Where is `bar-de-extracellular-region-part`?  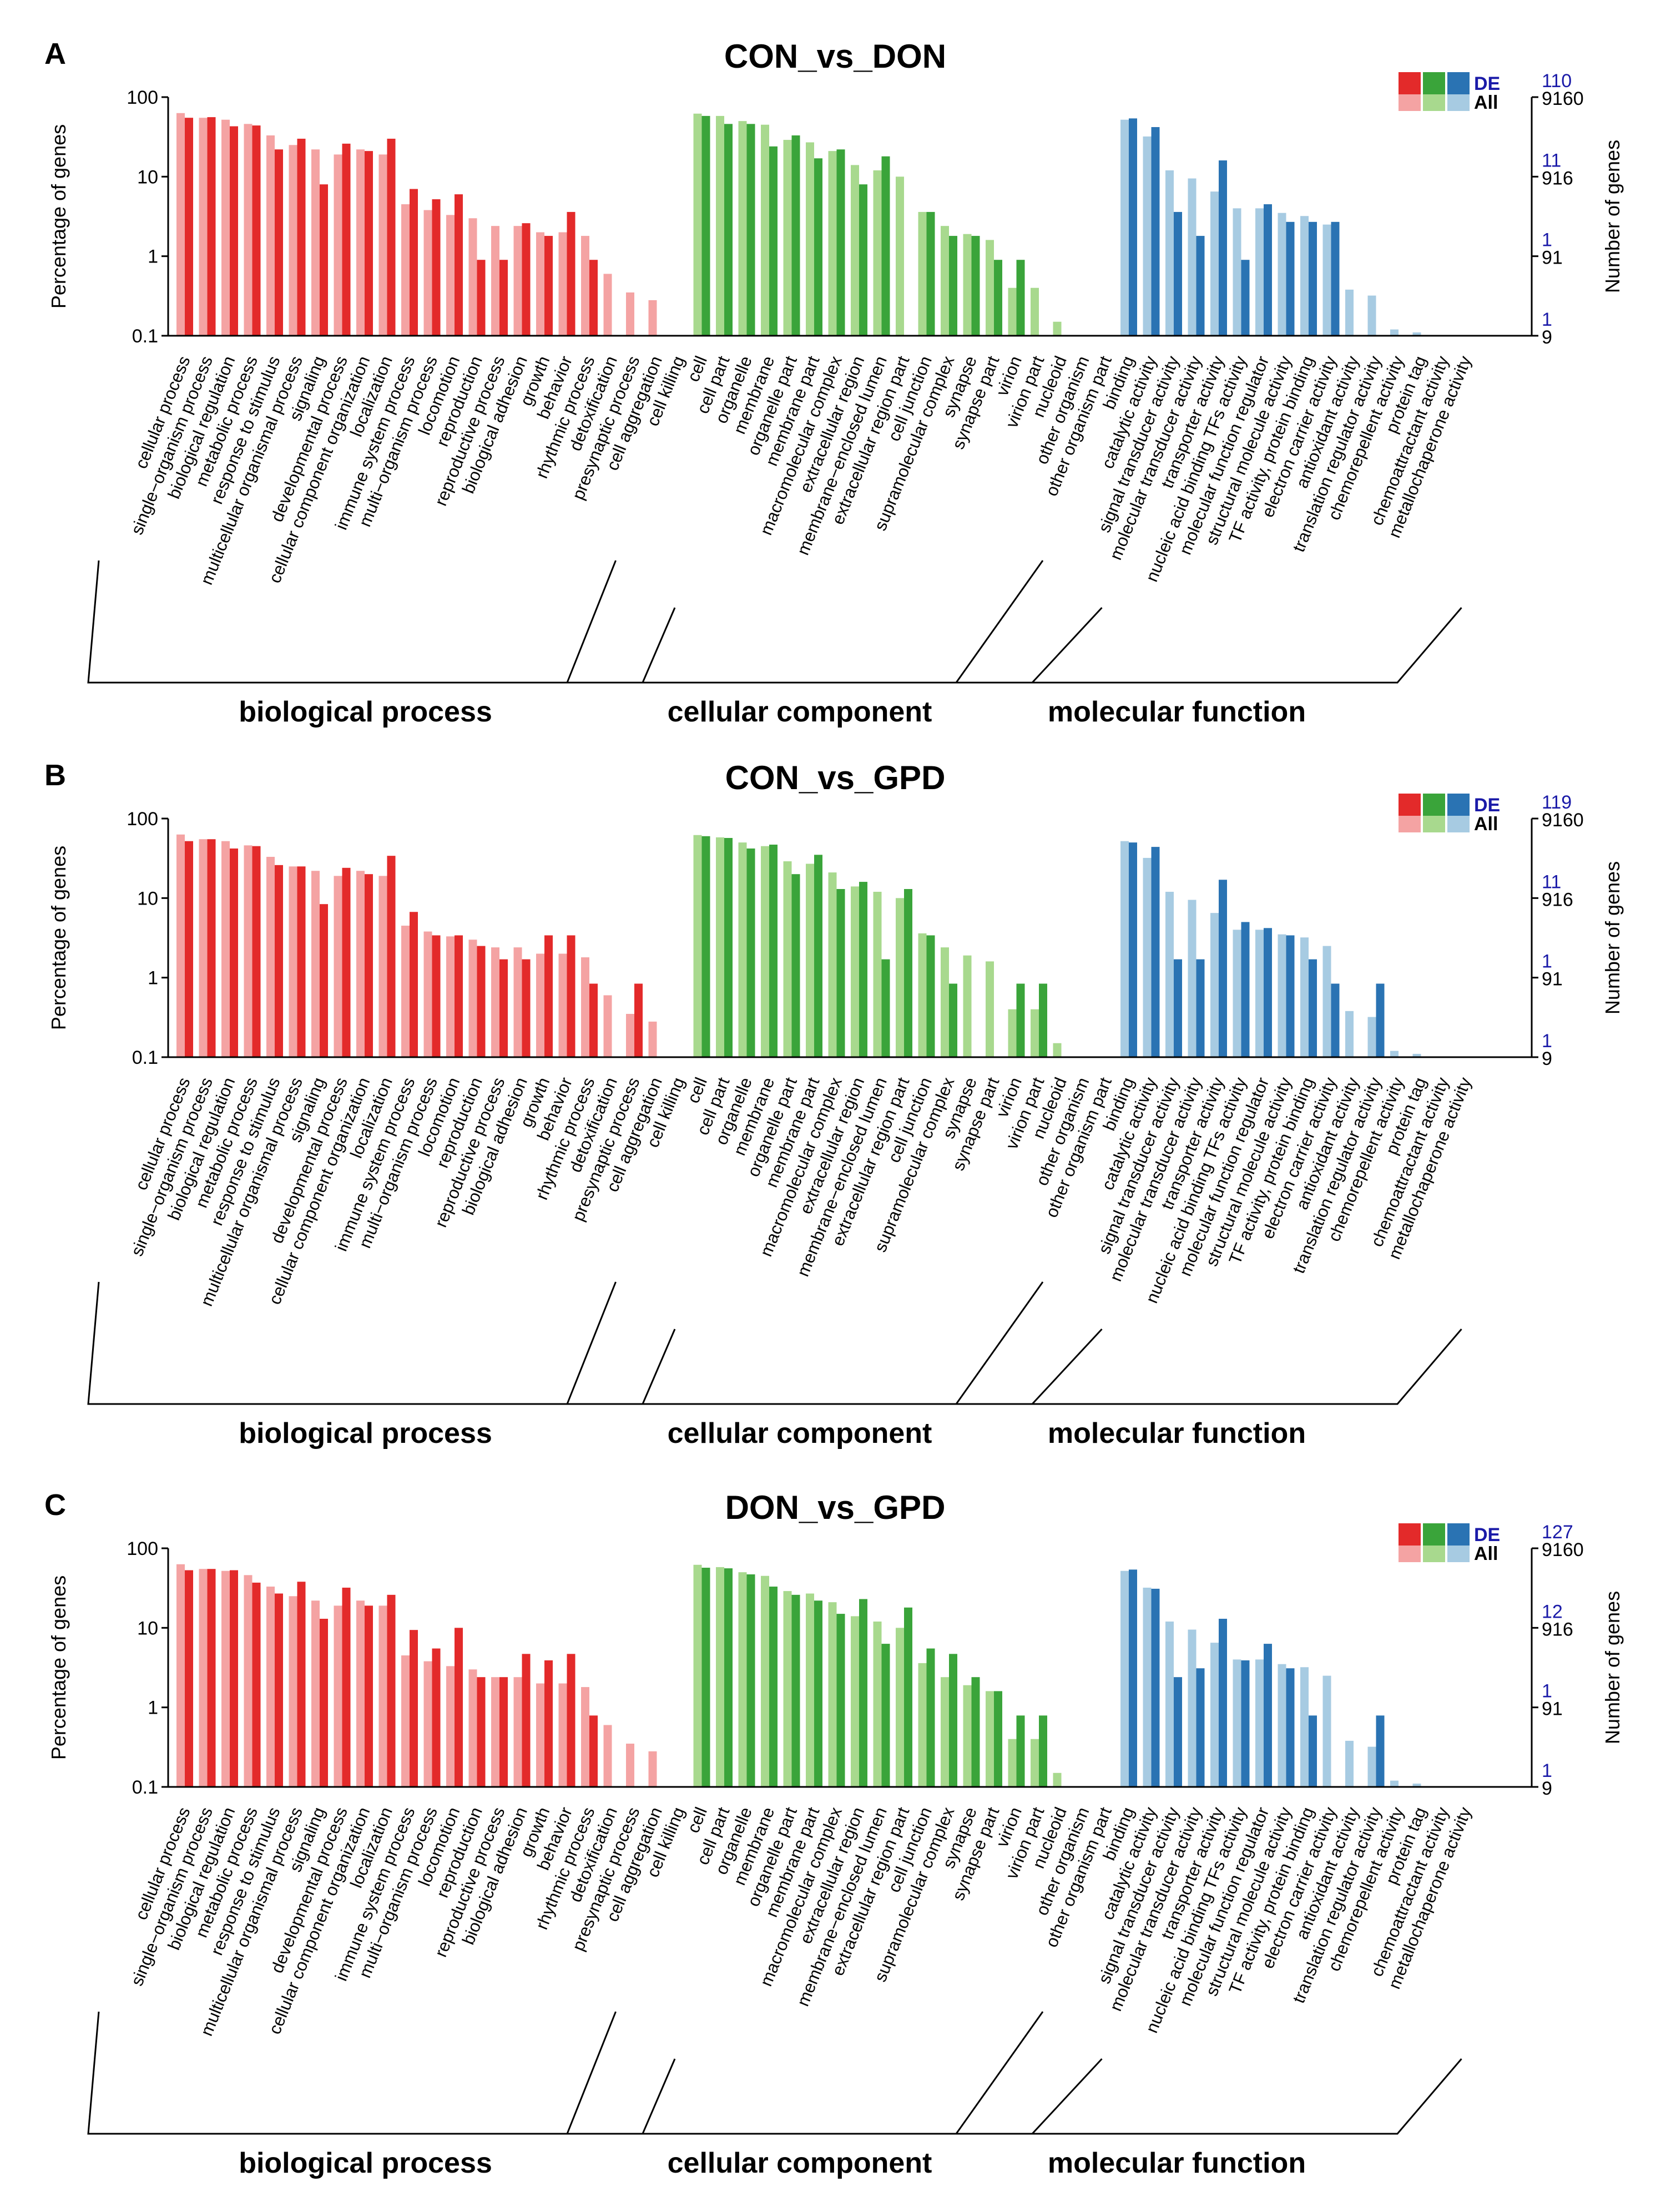 bar-de-extracellular-region-part is located at coordinates (908, 1697).